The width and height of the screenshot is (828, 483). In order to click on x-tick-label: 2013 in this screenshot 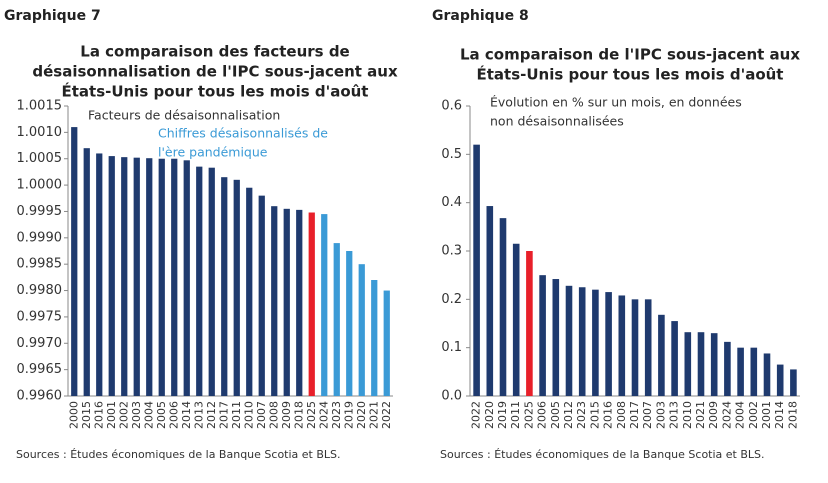, I will do `click(674, 415)`.